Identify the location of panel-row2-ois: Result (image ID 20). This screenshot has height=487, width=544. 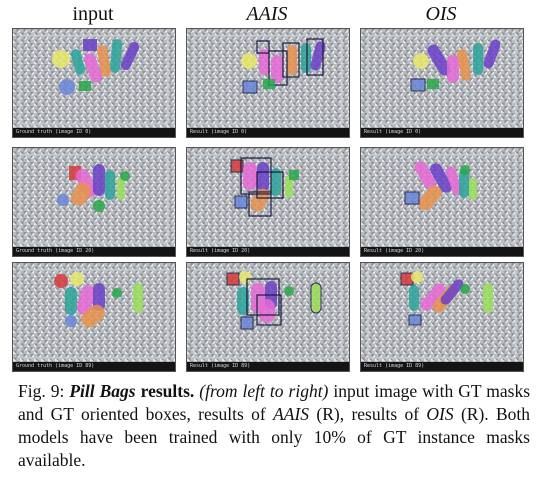
(442, 202).